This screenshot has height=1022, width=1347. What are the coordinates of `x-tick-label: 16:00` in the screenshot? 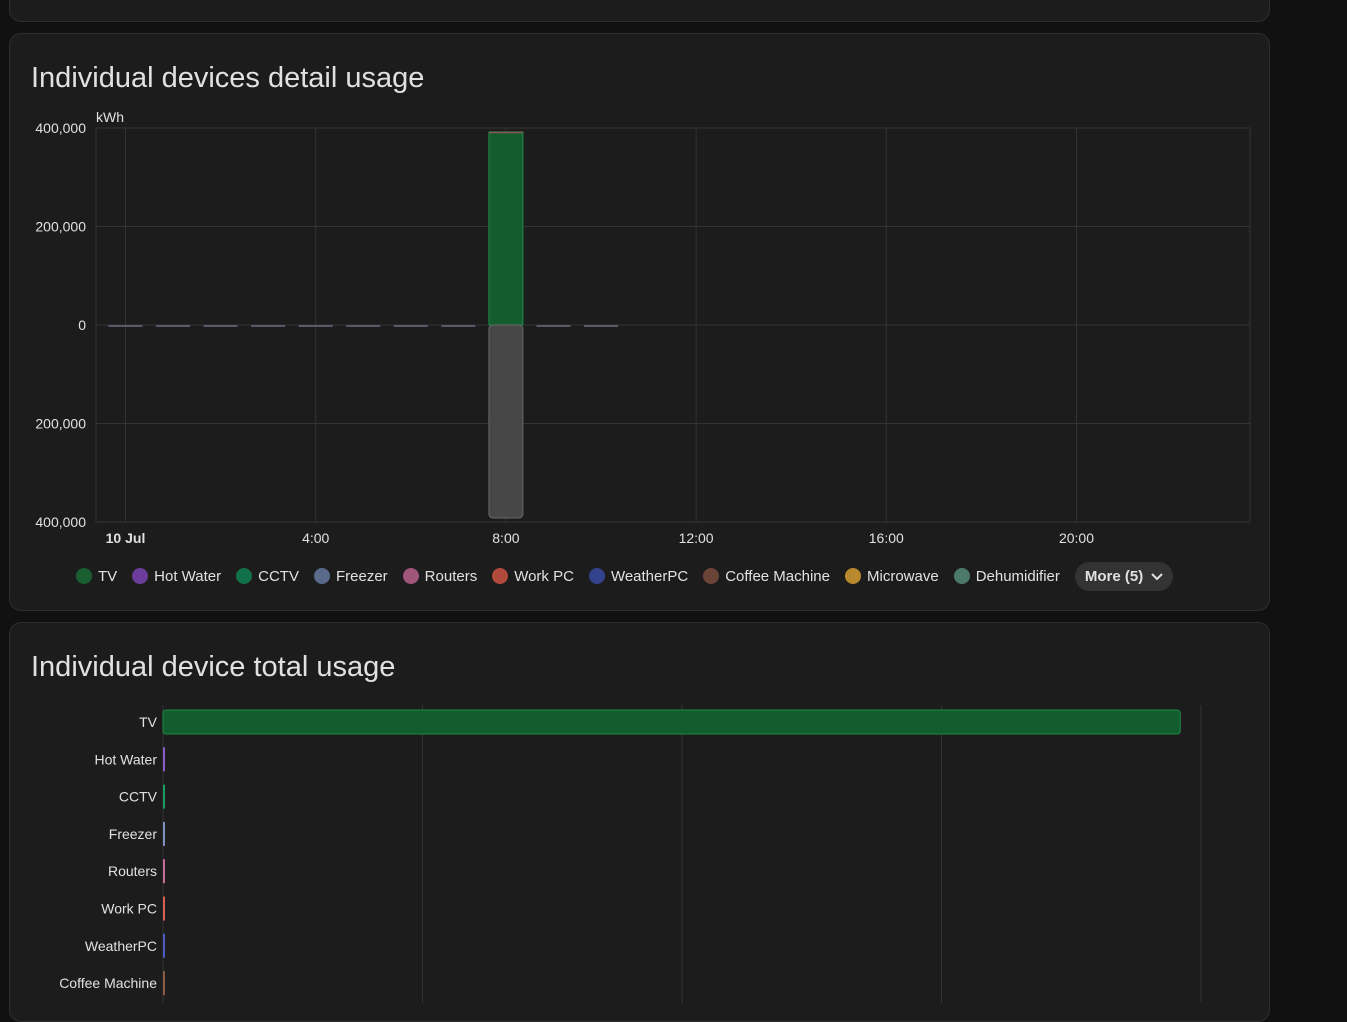 It's located at (886, 538).